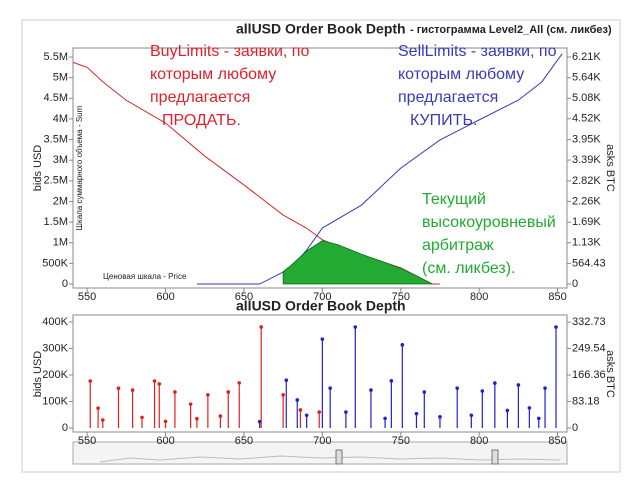 This screenshot has width=640, height=492. What do you see at coordinates (322, 441) in the screenshot?
I see `x-tick-label: 700` at bounding box center [322, 441].